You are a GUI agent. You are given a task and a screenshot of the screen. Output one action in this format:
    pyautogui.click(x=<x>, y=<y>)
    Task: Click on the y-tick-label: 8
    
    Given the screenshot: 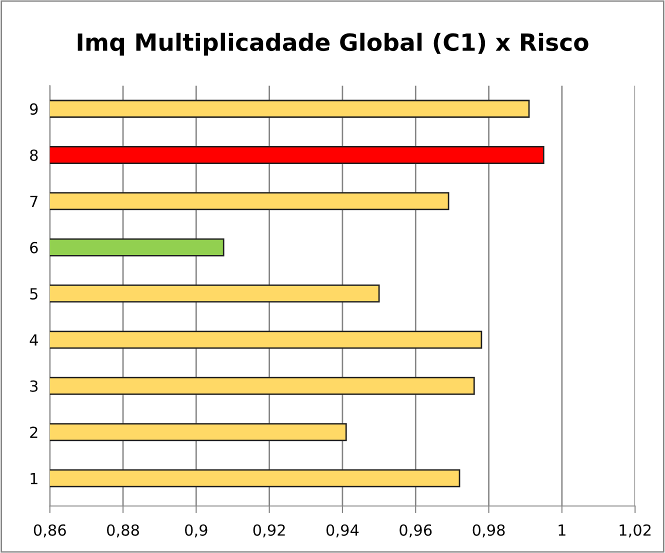 What is the action you would take?
    pyautogui.click(x=34, y=155)
    